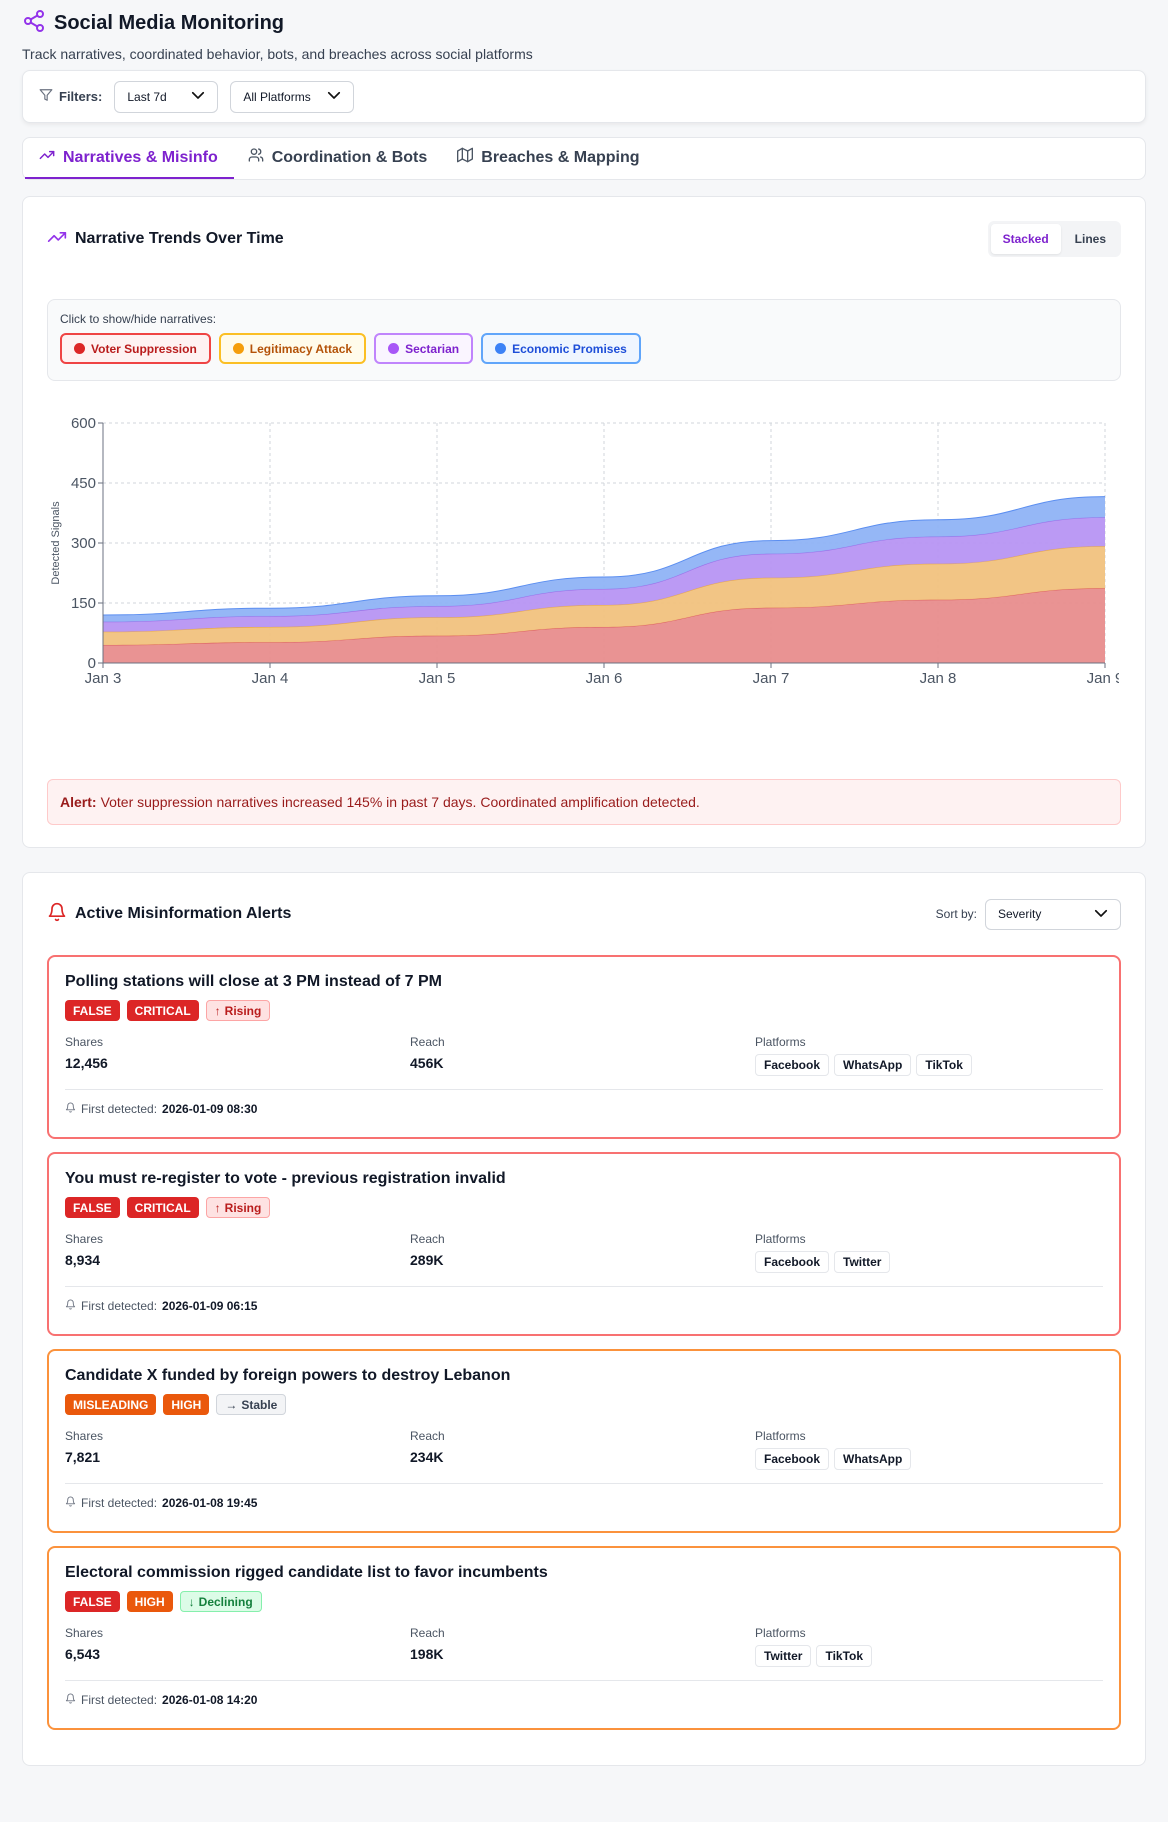  Describe the element at coordinates (584, 1207) in the screenshot. I see `alert-badges: FALSE CRITICAL ↑ Rising` at that location.